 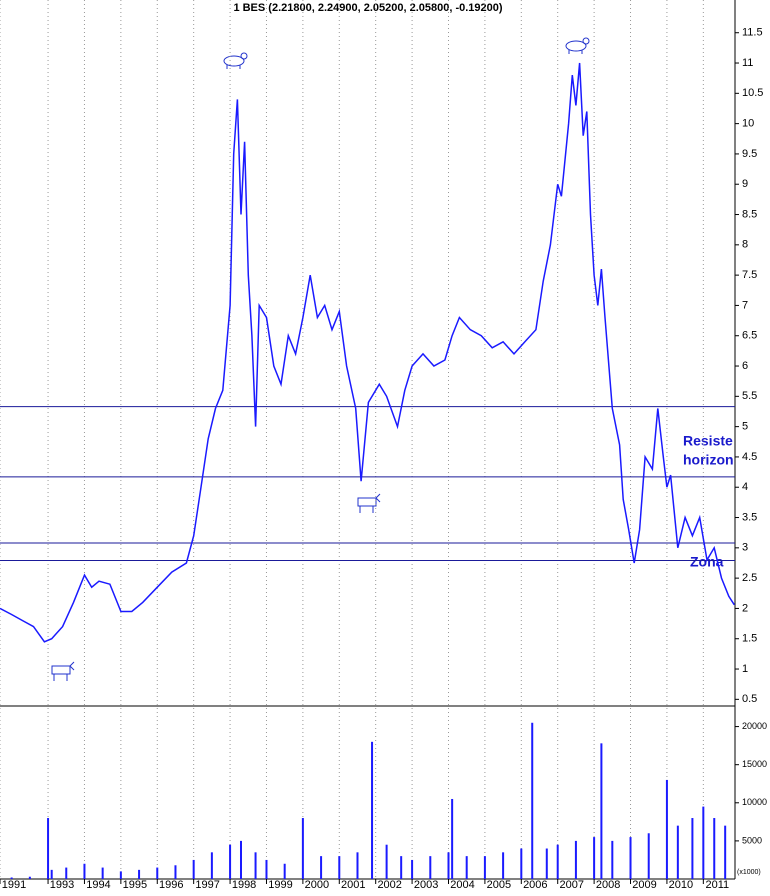 What do you see at coordinates (747, 63) in the screenshot?
I see `y-tick-label: 11` at bounding box center [747, 63].